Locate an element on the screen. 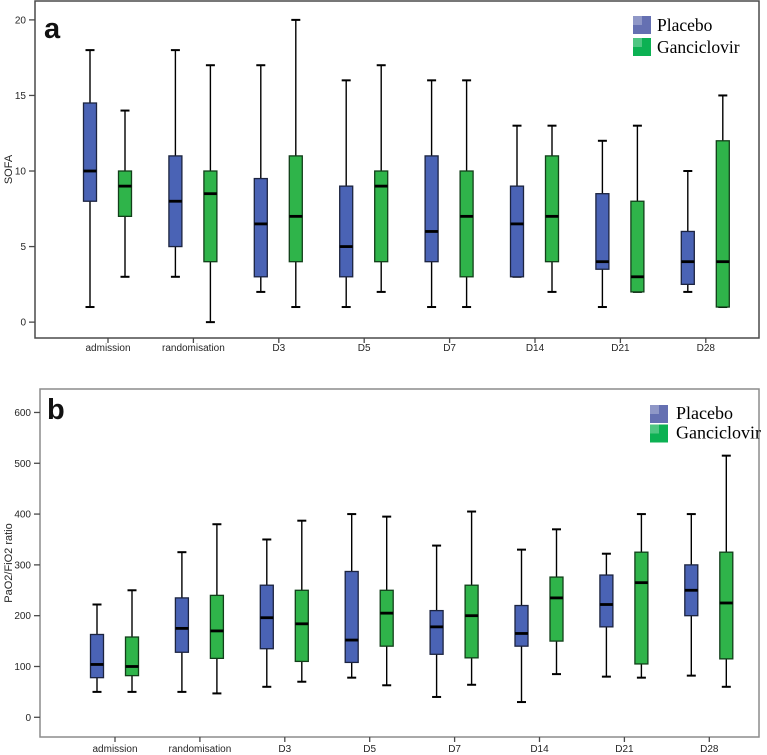 The height and width of the screenshot is (755, 767). y-tick-label: 200 is located at coordinates (22, 616).